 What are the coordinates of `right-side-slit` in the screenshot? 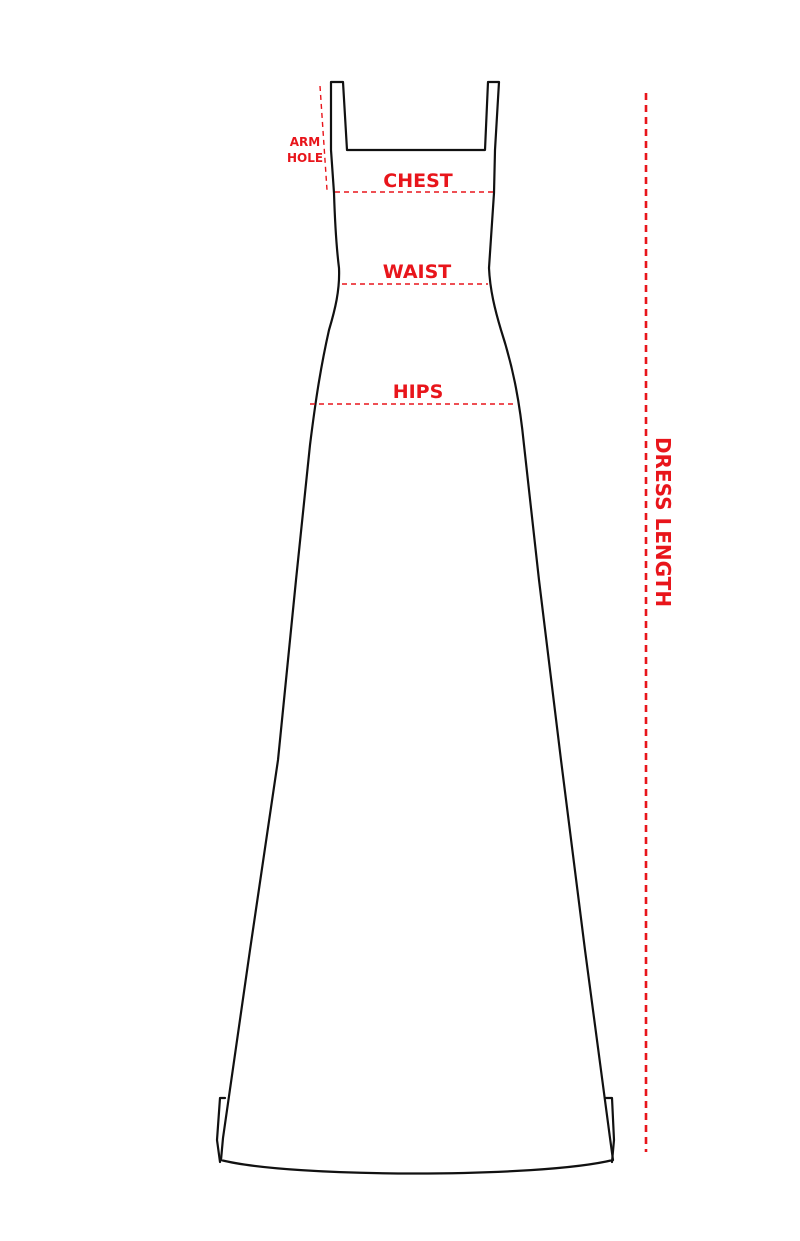 It's located at (610, 1130).